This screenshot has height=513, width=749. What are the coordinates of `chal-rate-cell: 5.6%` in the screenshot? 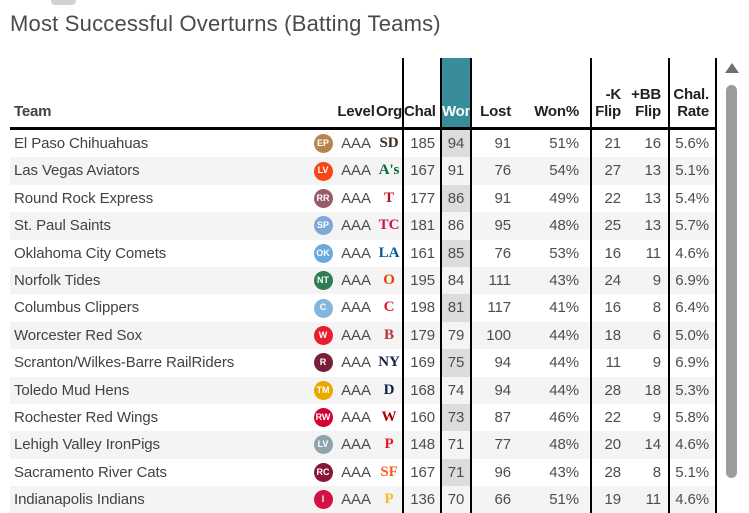 It's located at (692, 144).